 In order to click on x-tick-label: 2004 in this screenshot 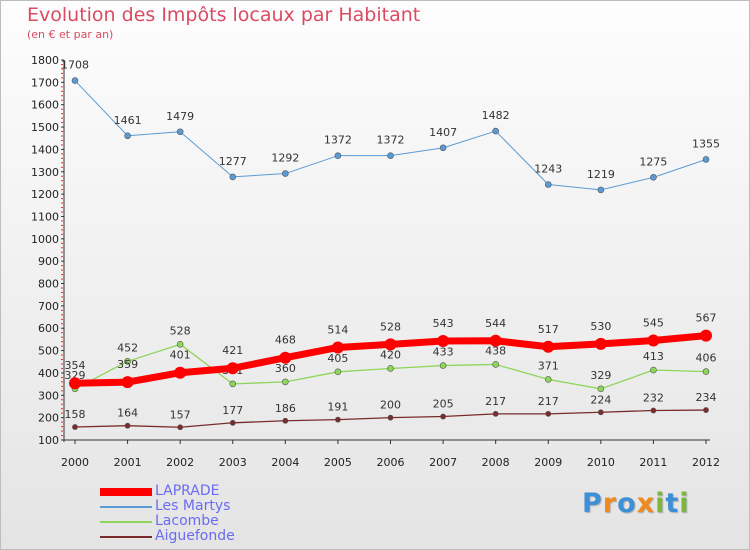, I will do `click(285, 462)`.